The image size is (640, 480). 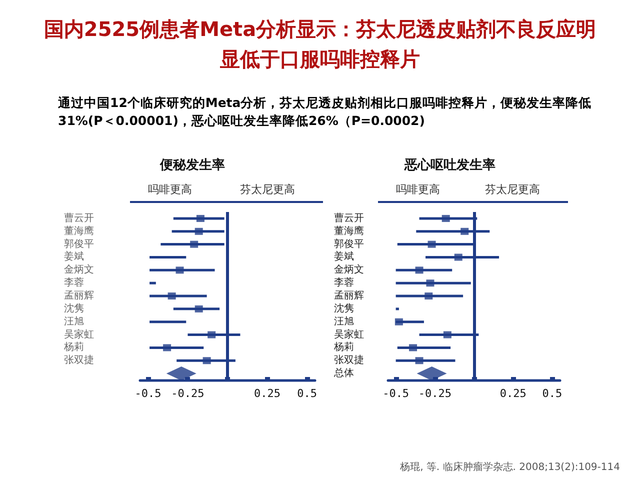 I want to click on chart-title: 便秘发生率, so click(x=192, y=165).